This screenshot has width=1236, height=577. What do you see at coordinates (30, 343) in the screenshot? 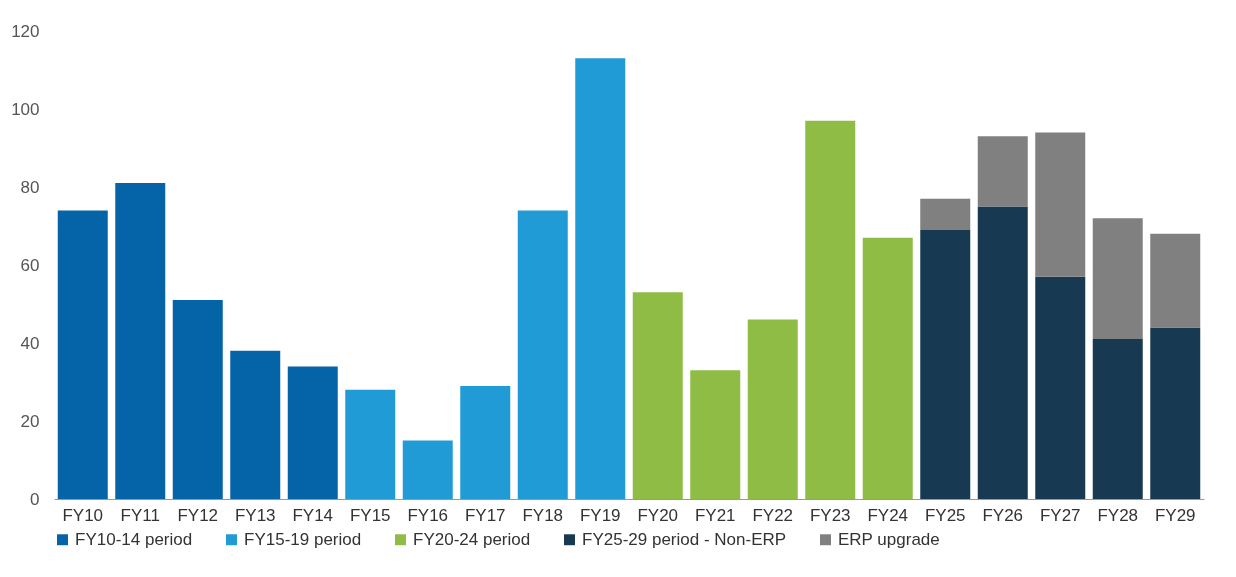
I see `y-tick-label: 40` at bounding box center [30, 343].